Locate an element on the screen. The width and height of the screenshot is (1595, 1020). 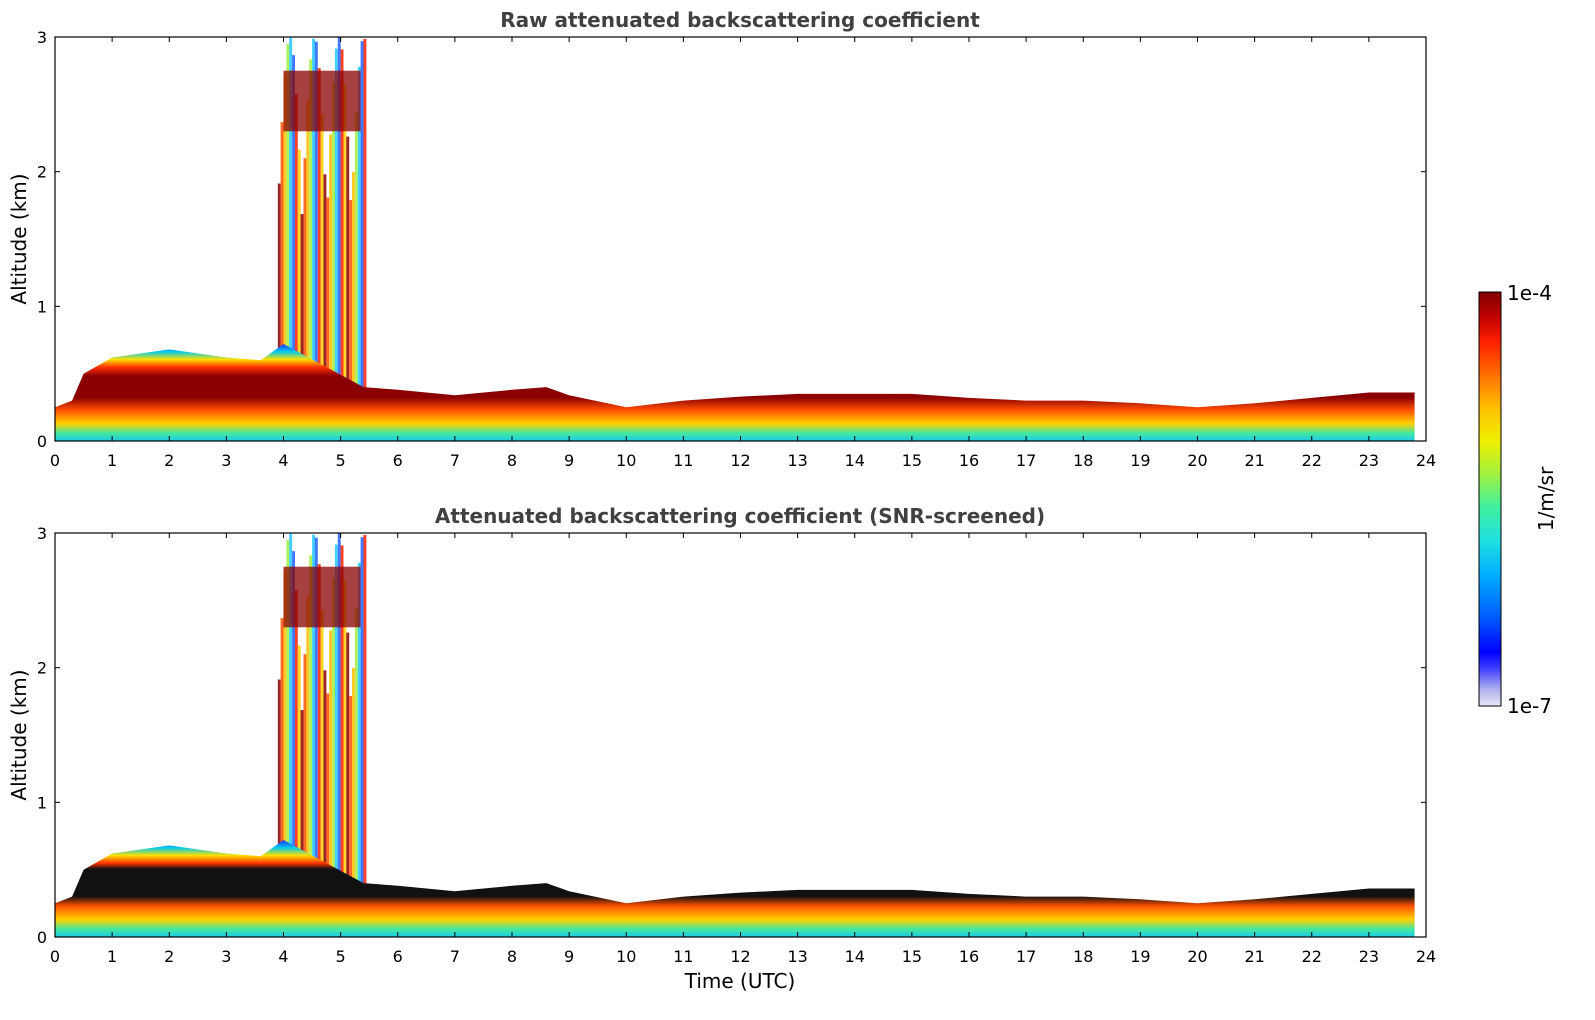
x-axis-label: Time (UTC) is located at coordinates (740, 981).